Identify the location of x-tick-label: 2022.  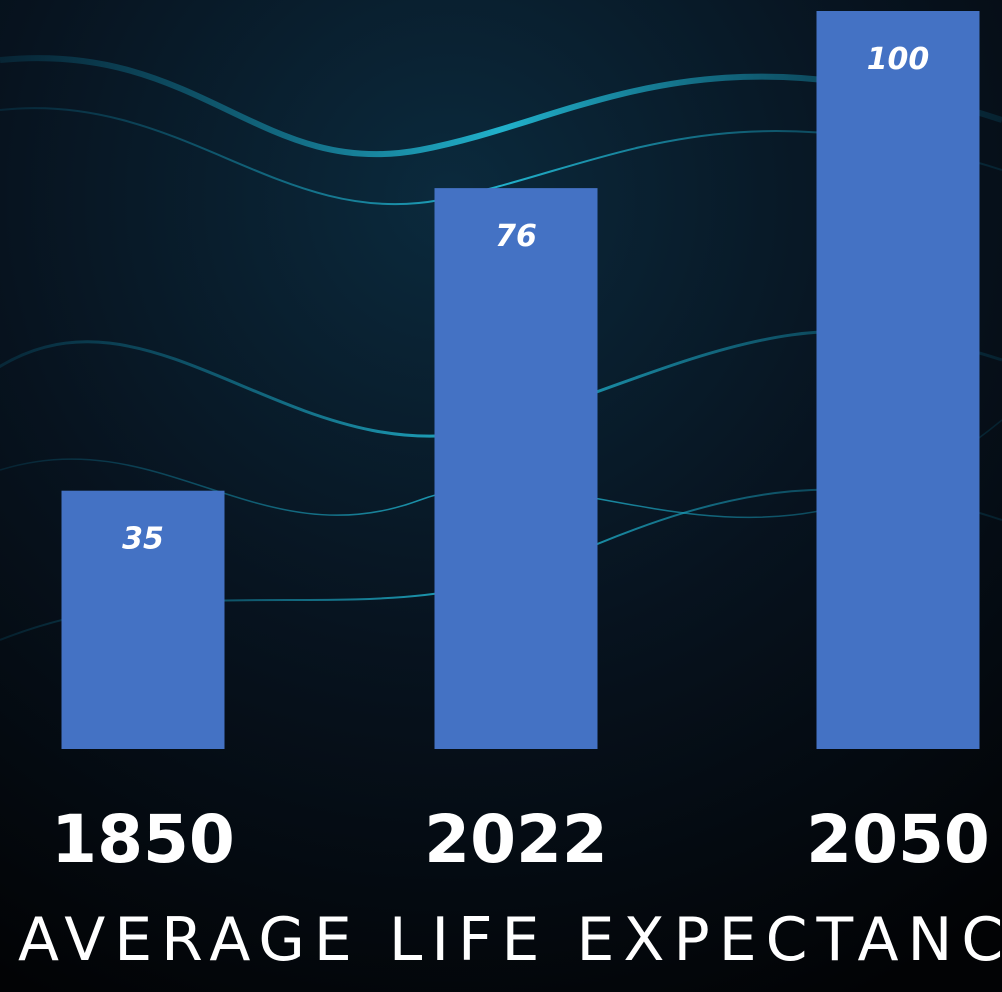
(516, 839).